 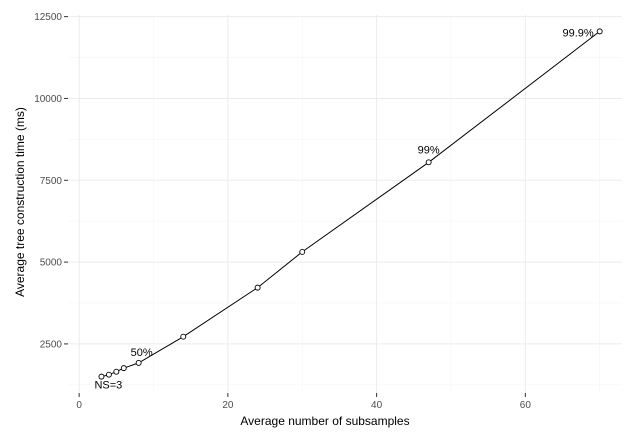 I want to click on x-tick-label: 20, so click(x=228, y=405).